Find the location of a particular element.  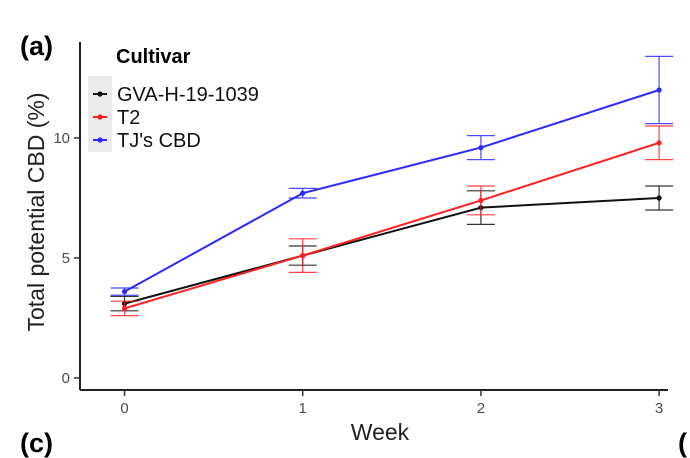

legend-item-t2: T2 is located at coordinates (116, 118).